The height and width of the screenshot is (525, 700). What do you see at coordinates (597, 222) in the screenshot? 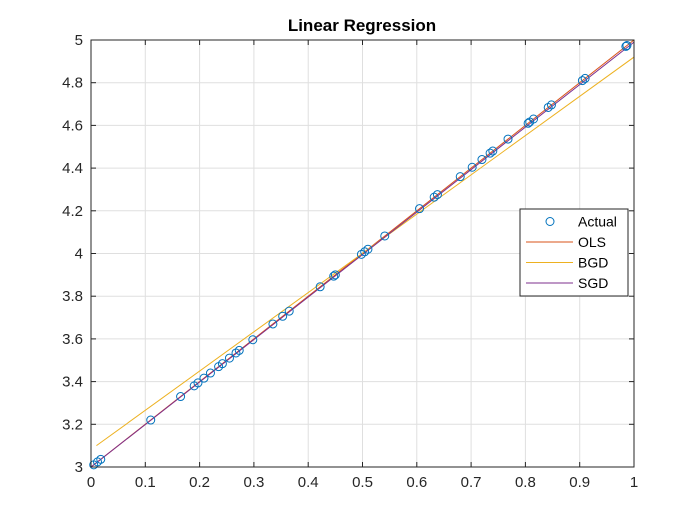
I see `legend-label: Actual` at bounding box center [597, 222].